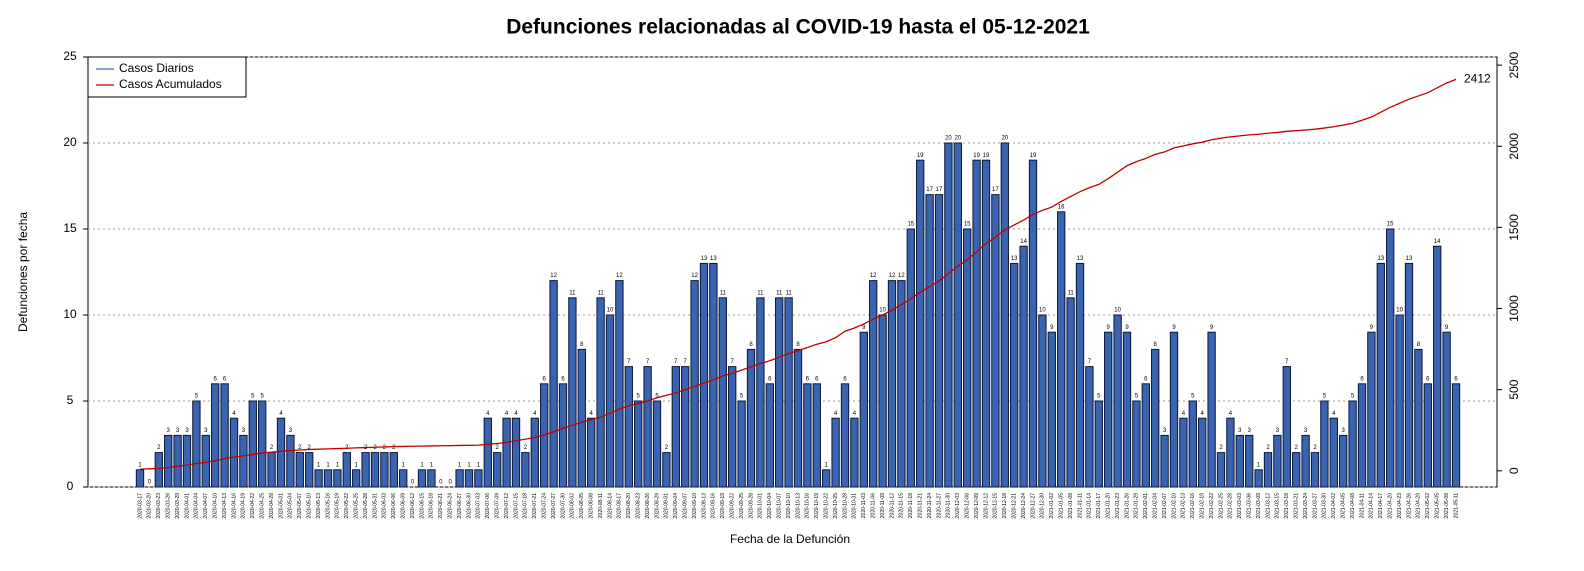  Describe the element at coordinates (686, 362) in the screenshot. I see `bar-value-label: 7` at that location.